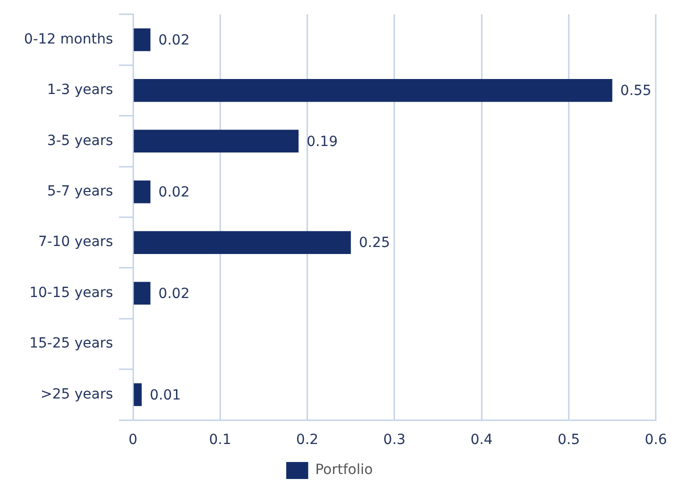 This screenshot has height=493, width=679. I want to click on x-tick-label: 0.1, so click(220, 440).